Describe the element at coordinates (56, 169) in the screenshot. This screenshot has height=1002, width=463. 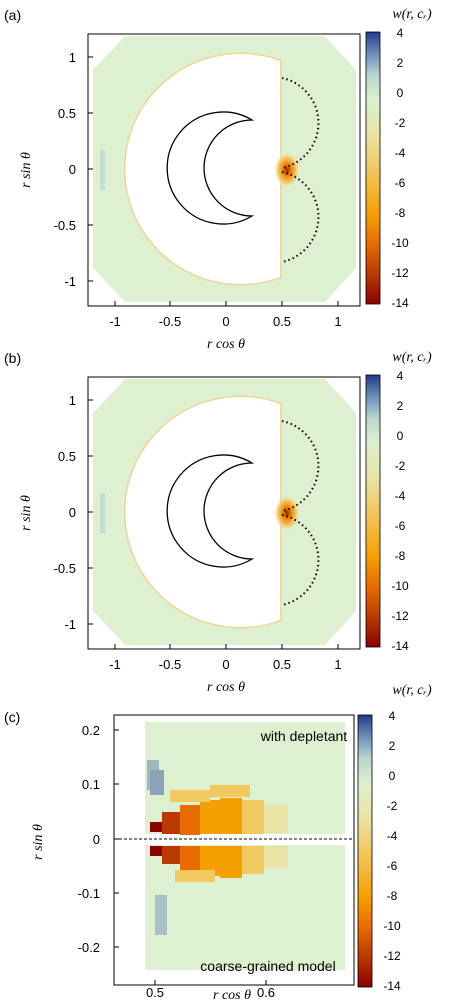
I see `panel-a-y-axis: 1 0.5 0 -0.5 -1 r sin θ` at that location.